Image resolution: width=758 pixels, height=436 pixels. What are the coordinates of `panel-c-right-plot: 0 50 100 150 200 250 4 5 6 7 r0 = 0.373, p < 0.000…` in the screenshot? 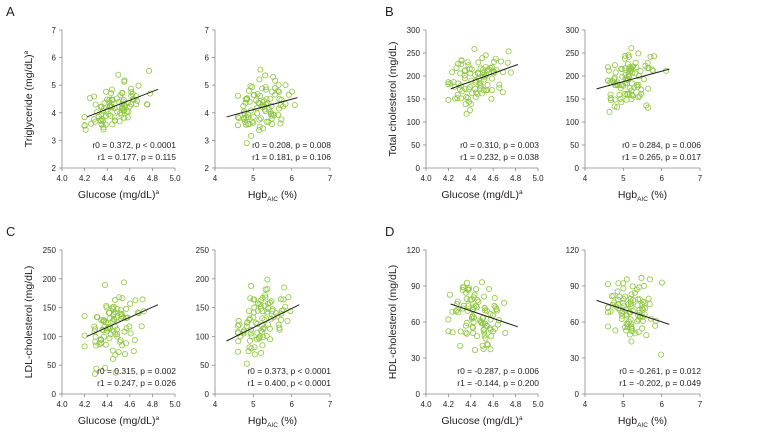 It's located at (264, 337).